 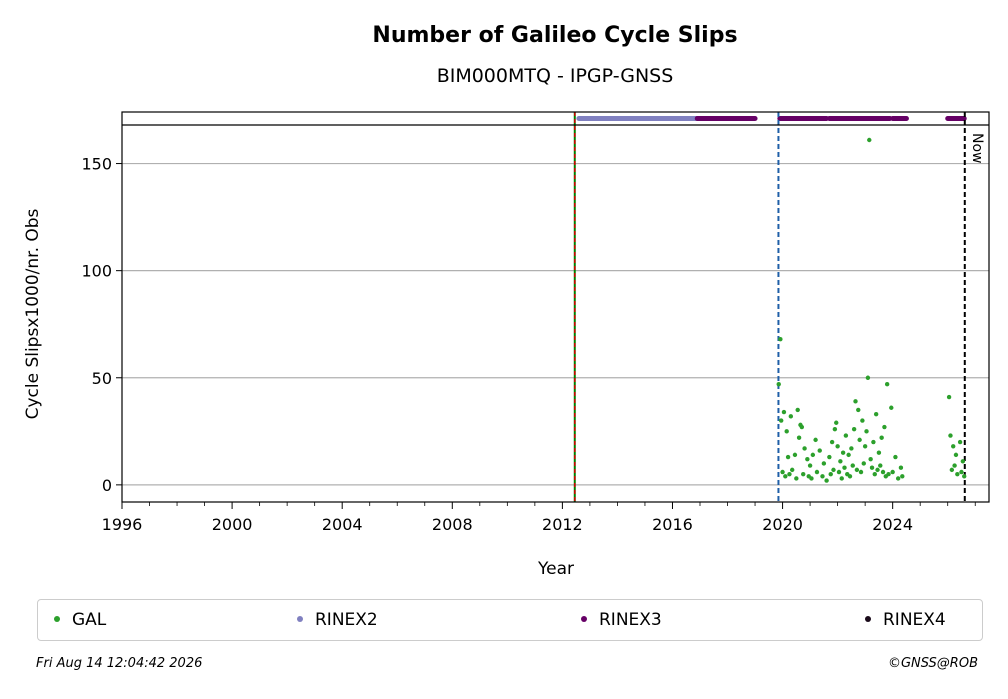 I want to click on legend-marker-rinex4, so click(x=868, y=619).